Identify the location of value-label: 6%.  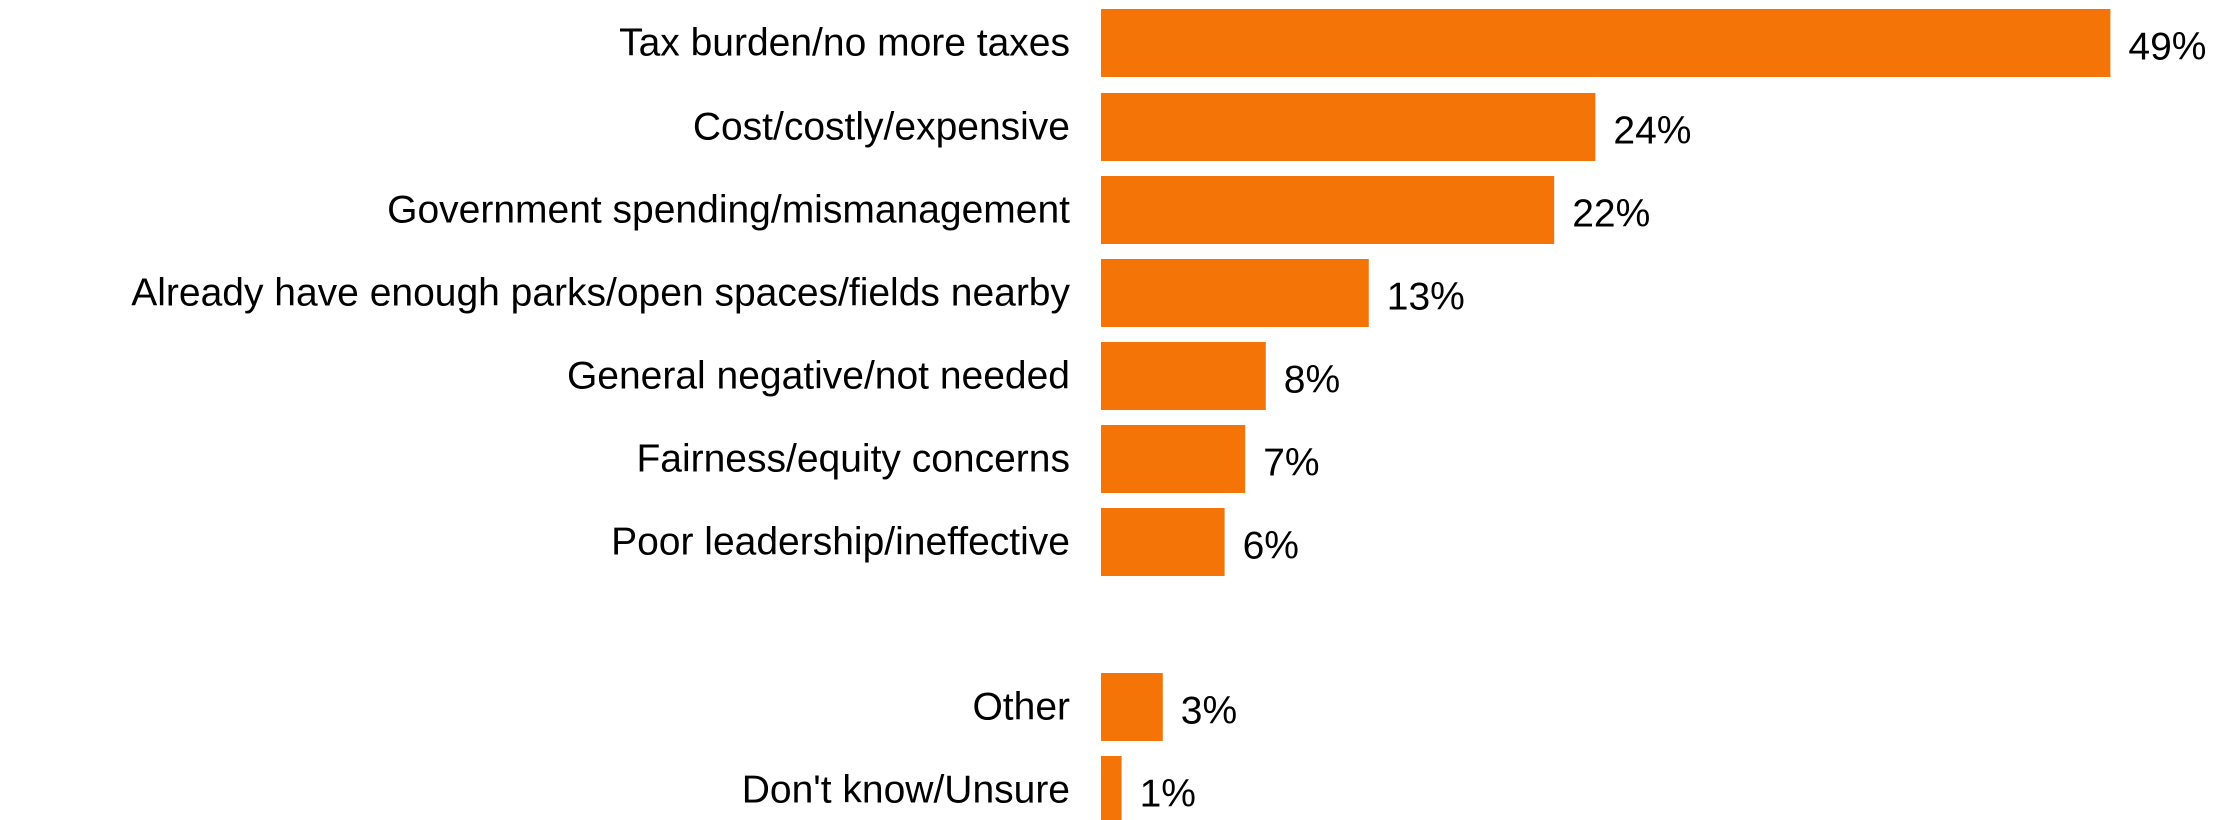
(1271, 546).